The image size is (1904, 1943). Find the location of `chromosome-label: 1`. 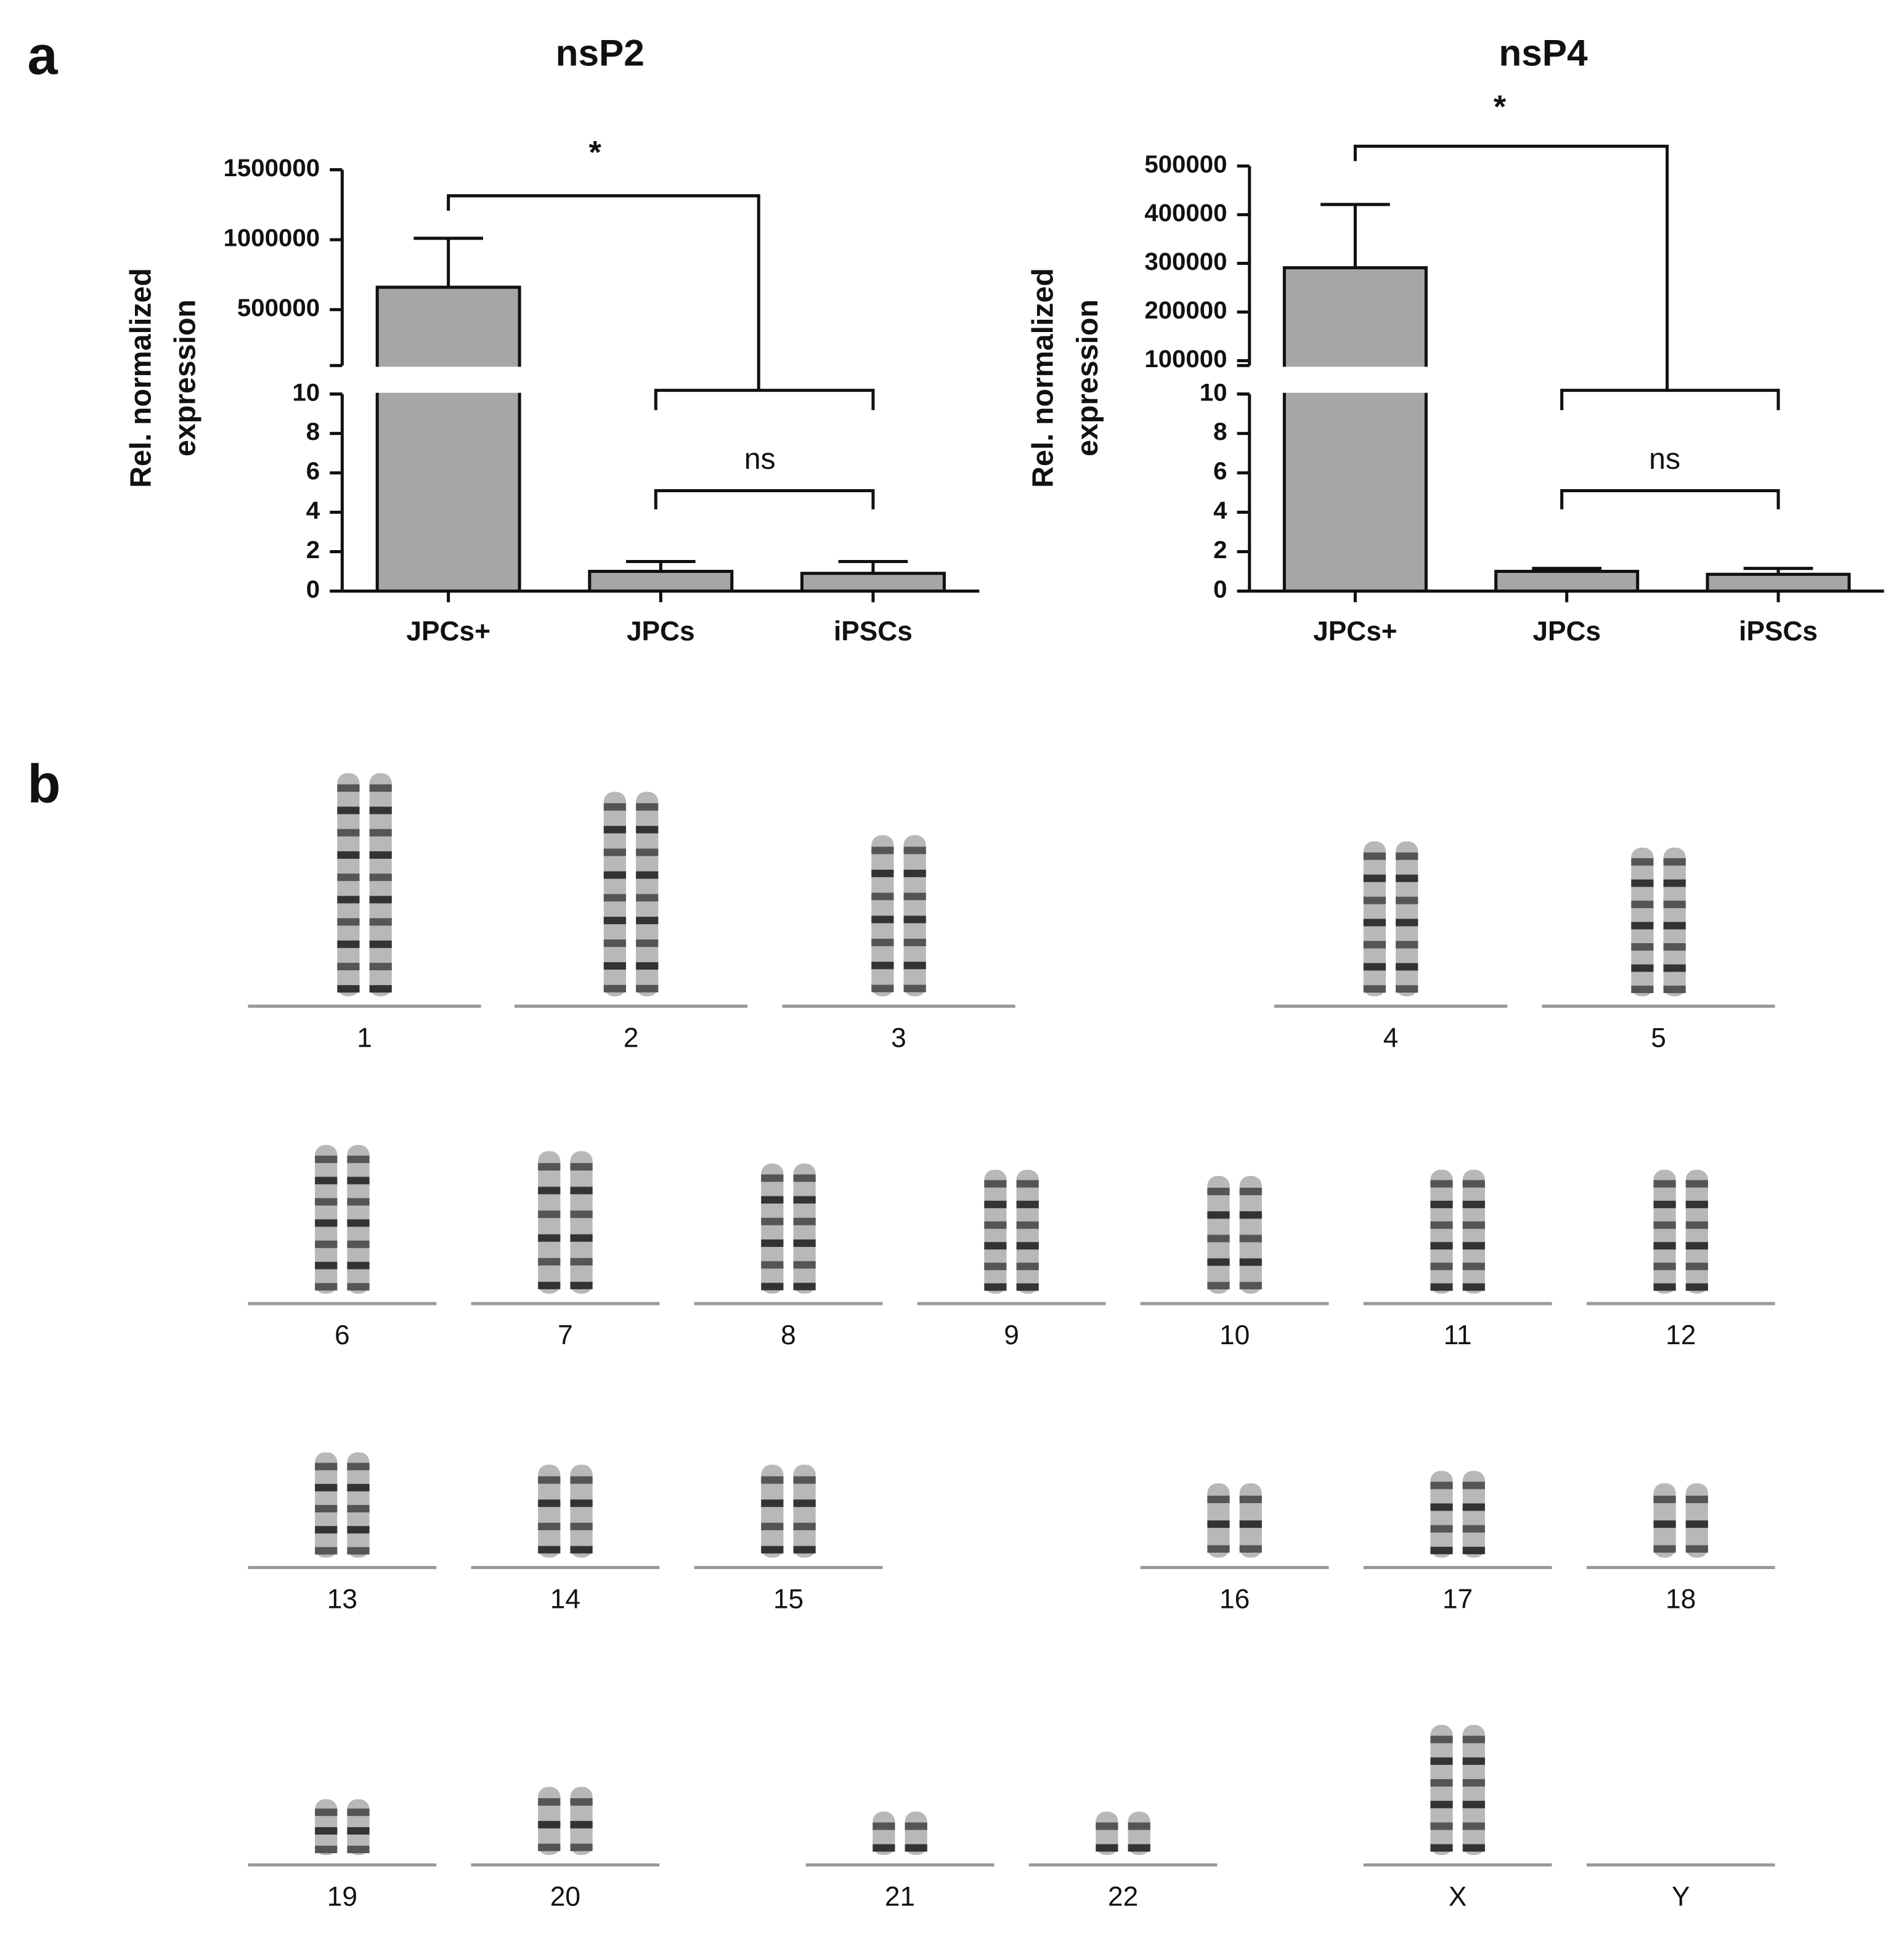

chromosome-label: 1 is located at coordinates (364, 1038).